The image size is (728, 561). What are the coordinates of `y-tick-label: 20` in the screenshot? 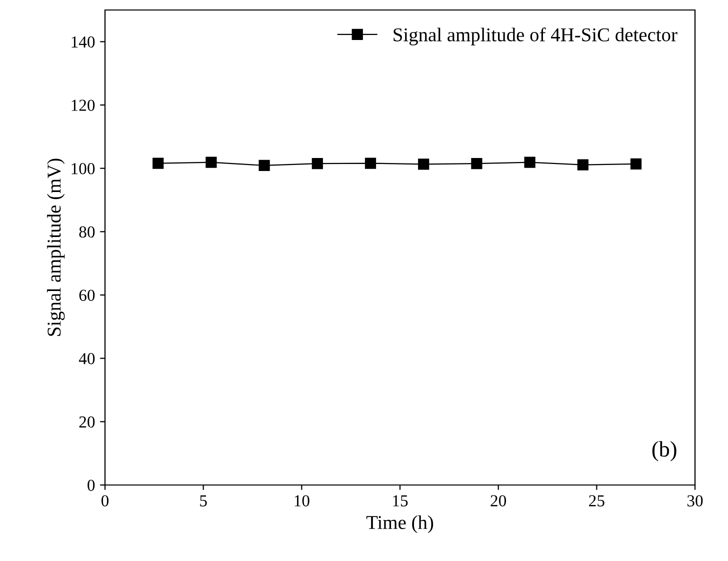 It's located at (87, 422).